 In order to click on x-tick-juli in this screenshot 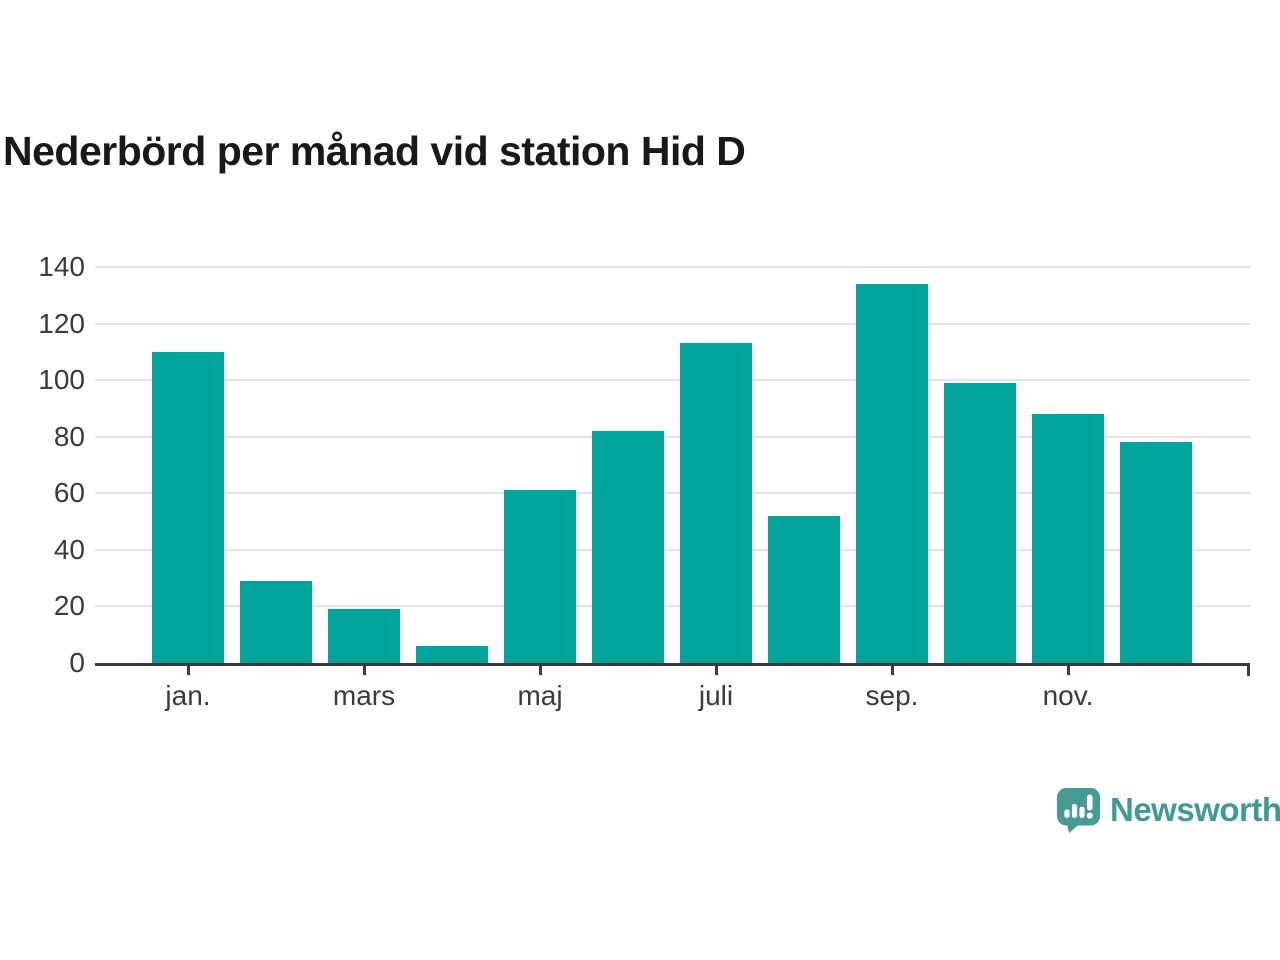, I will do `click(716, 670)`.